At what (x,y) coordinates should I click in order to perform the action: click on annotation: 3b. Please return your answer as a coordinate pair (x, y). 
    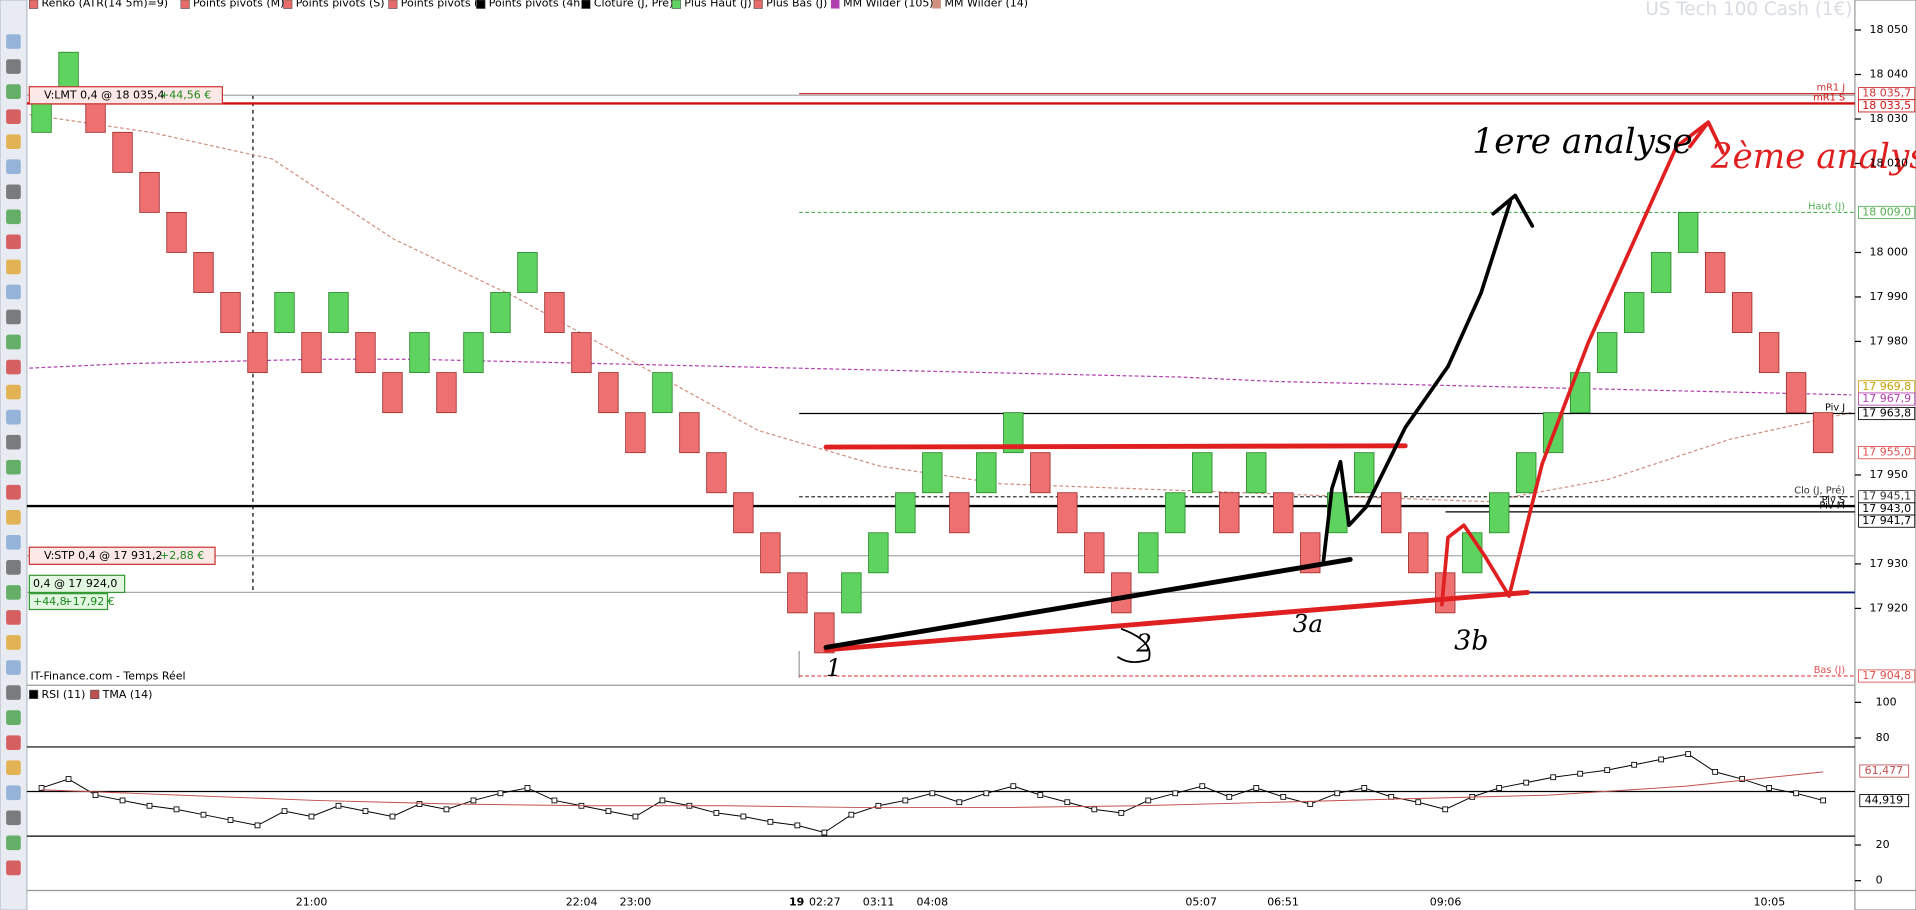
    Looking at the image, I should click on (1471, 640).